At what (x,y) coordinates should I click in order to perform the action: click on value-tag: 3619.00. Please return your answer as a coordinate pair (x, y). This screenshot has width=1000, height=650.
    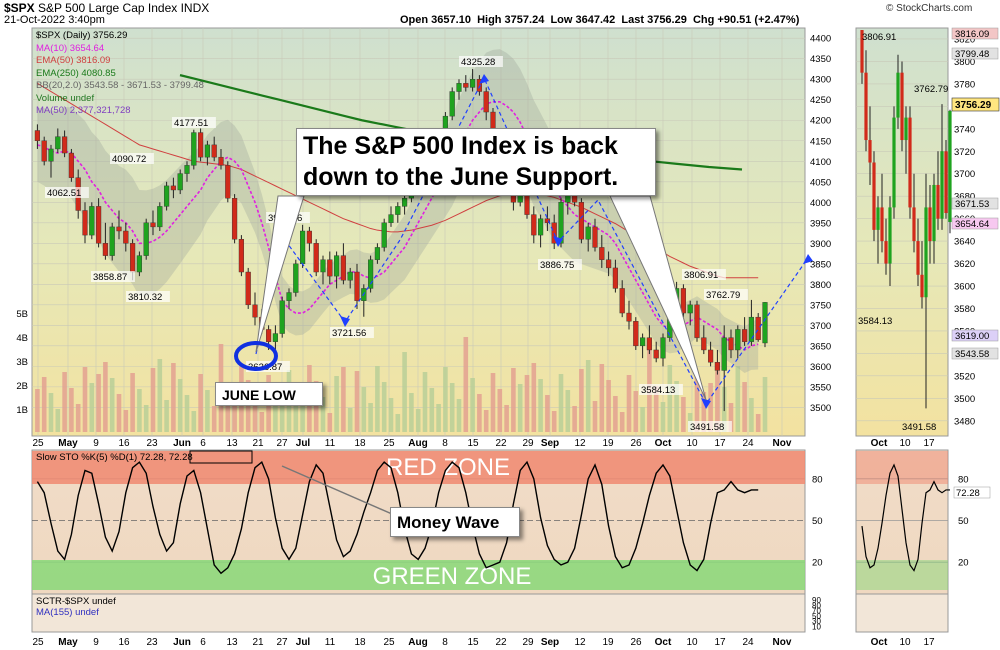
    Looking at the image, I should click on (972, 336).